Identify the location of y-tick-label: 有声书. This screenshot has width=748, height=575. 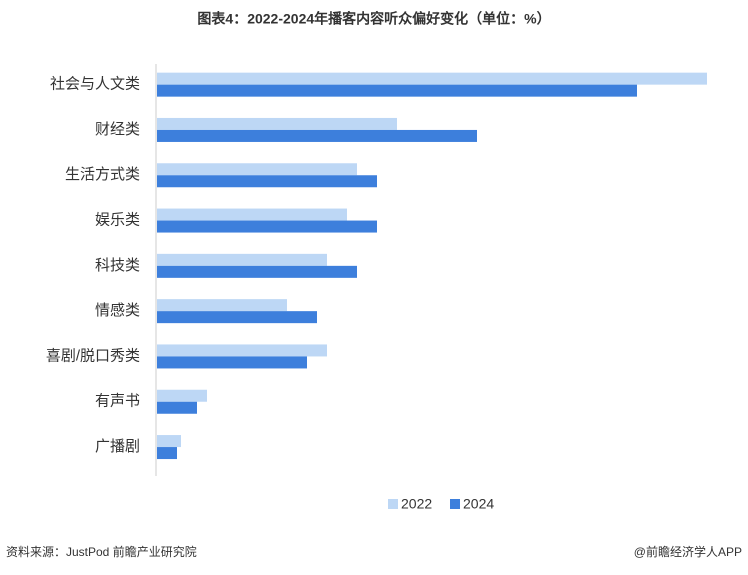
(117, 401).